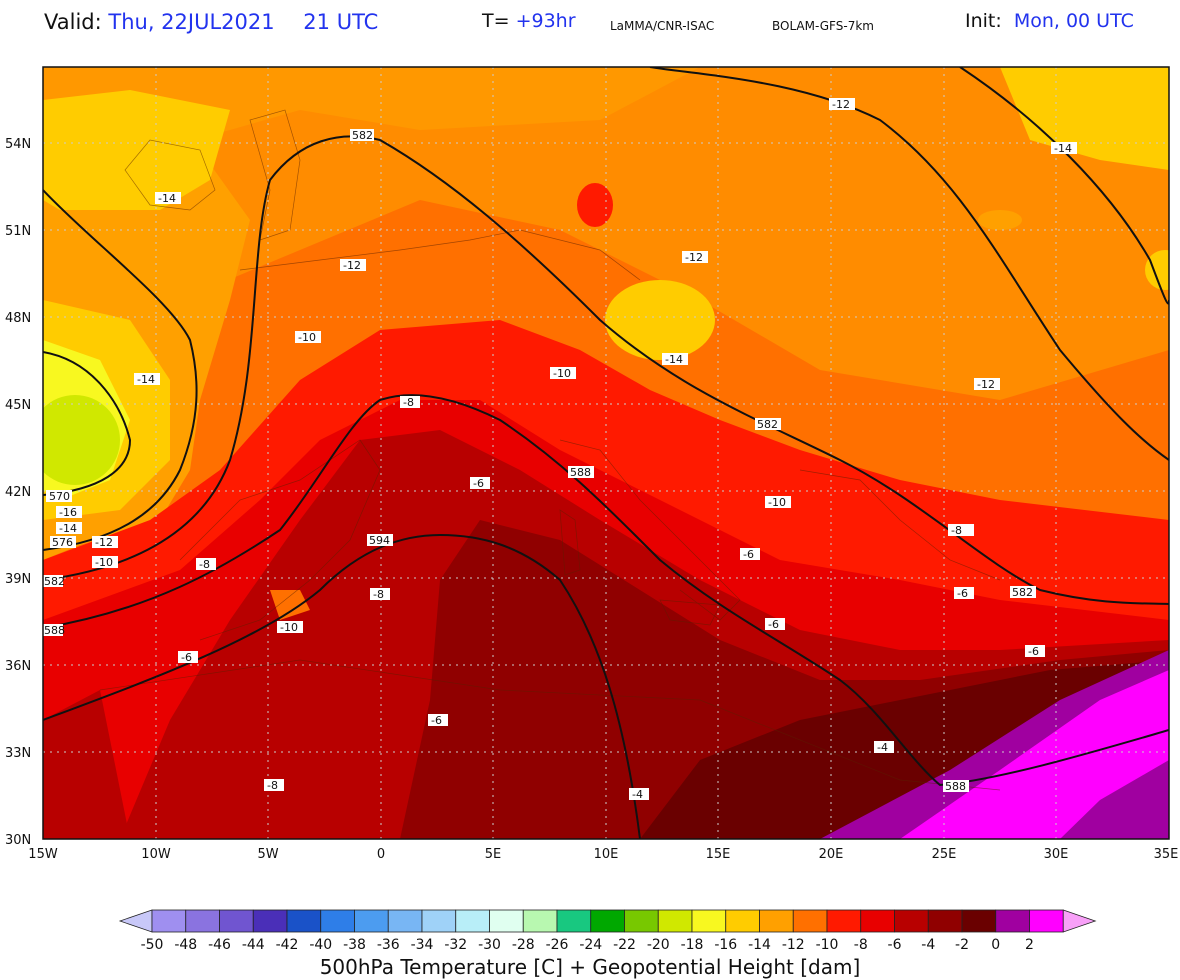  Describe the element at coordinates (956, 786) in the screenshot. I see `height-label-10: 588` at that location.